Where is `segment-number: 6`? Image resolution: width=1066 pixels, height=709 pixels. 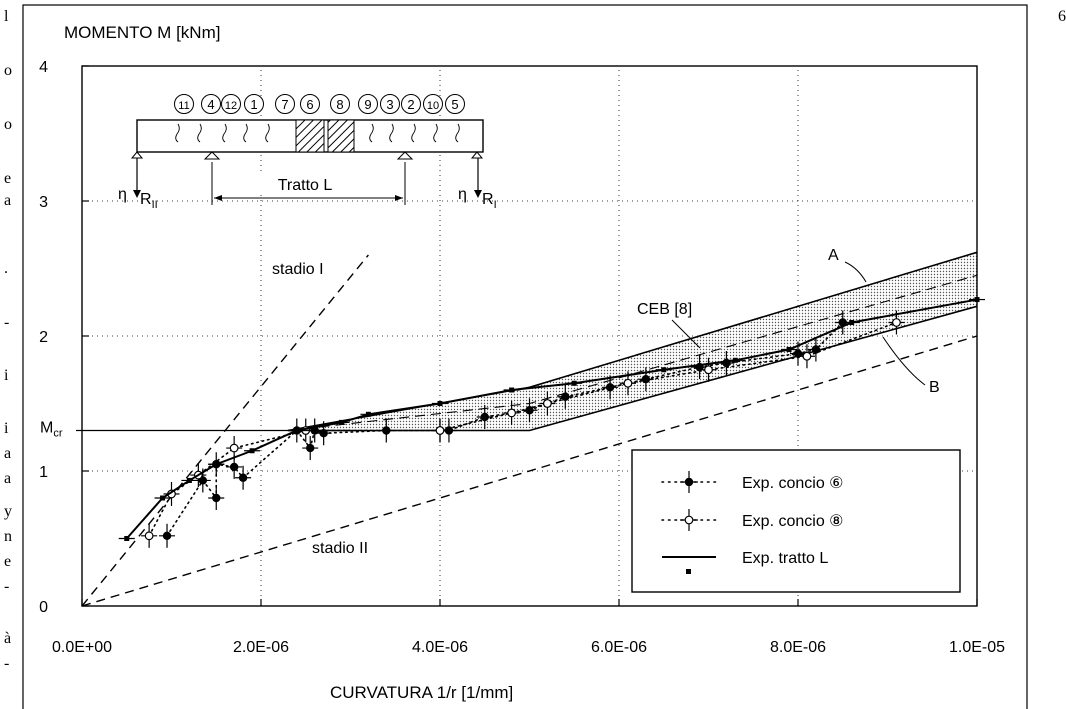 segment-number: 6 is located at coordinates (309, 104).